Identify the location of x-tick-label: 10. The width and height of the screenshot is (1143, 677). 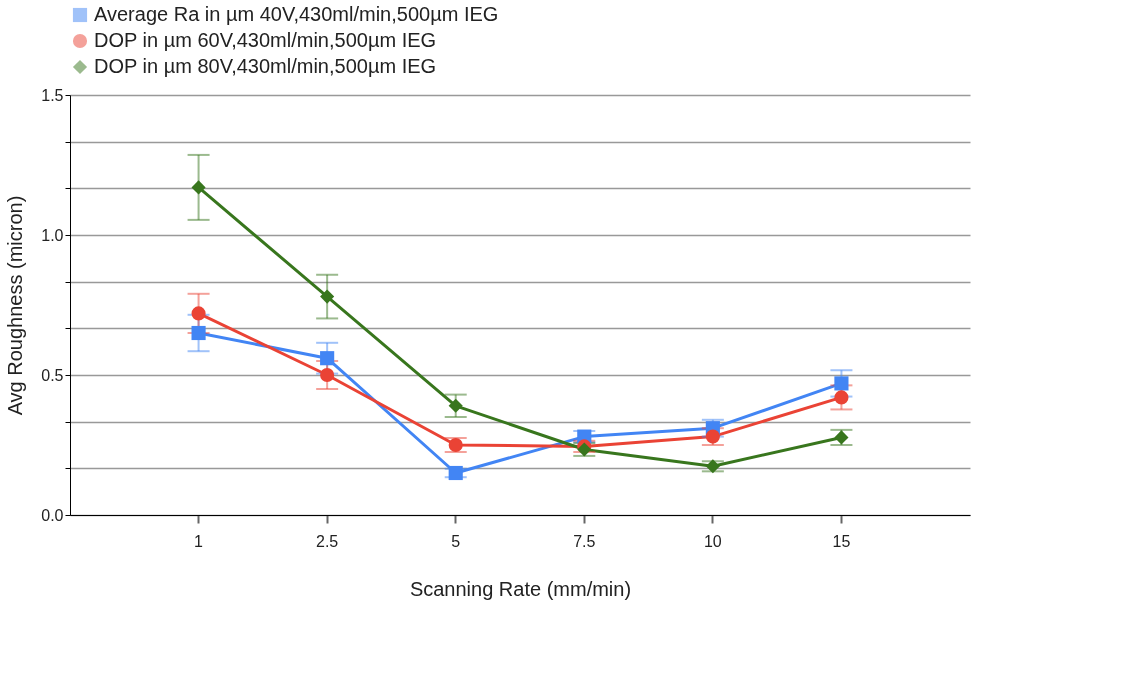
(712, 541).